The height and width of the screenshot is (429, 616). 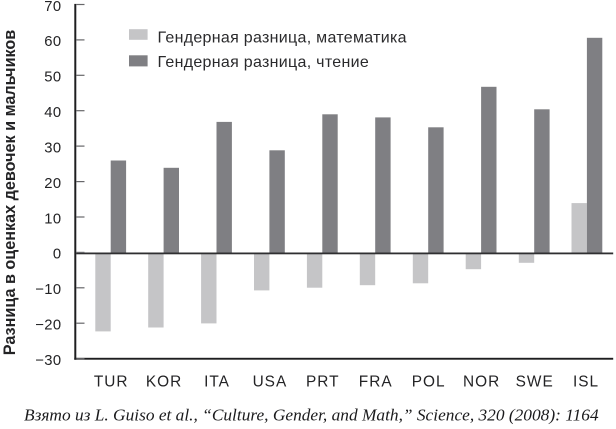 What do you see at coordinates (57, 255) in the screenshot?
I see `svg-text: 0` at bounding box center [57, 255].